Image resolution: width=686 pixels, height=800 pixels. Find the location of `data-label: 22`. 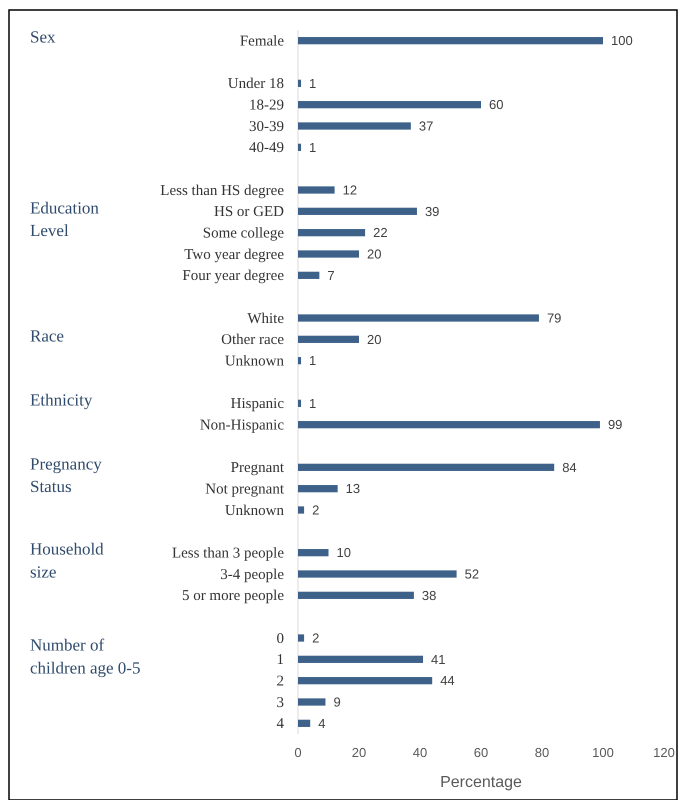

data-label: 22 is located at coordinates (380, 232).